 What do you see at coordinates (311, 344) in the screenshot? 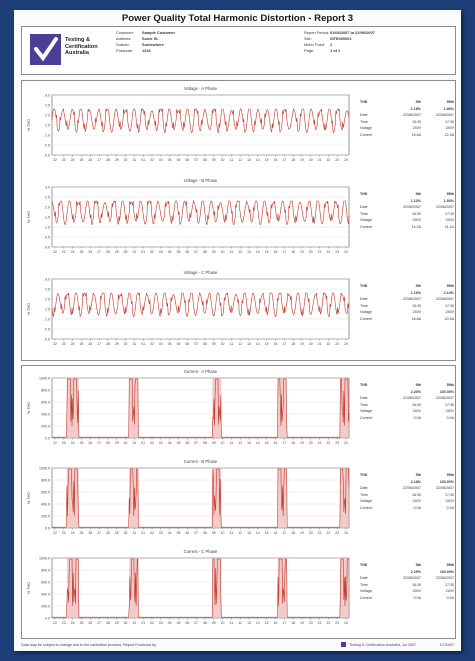
I see `x-tick-label: 20` at bounding box center [311, 344].